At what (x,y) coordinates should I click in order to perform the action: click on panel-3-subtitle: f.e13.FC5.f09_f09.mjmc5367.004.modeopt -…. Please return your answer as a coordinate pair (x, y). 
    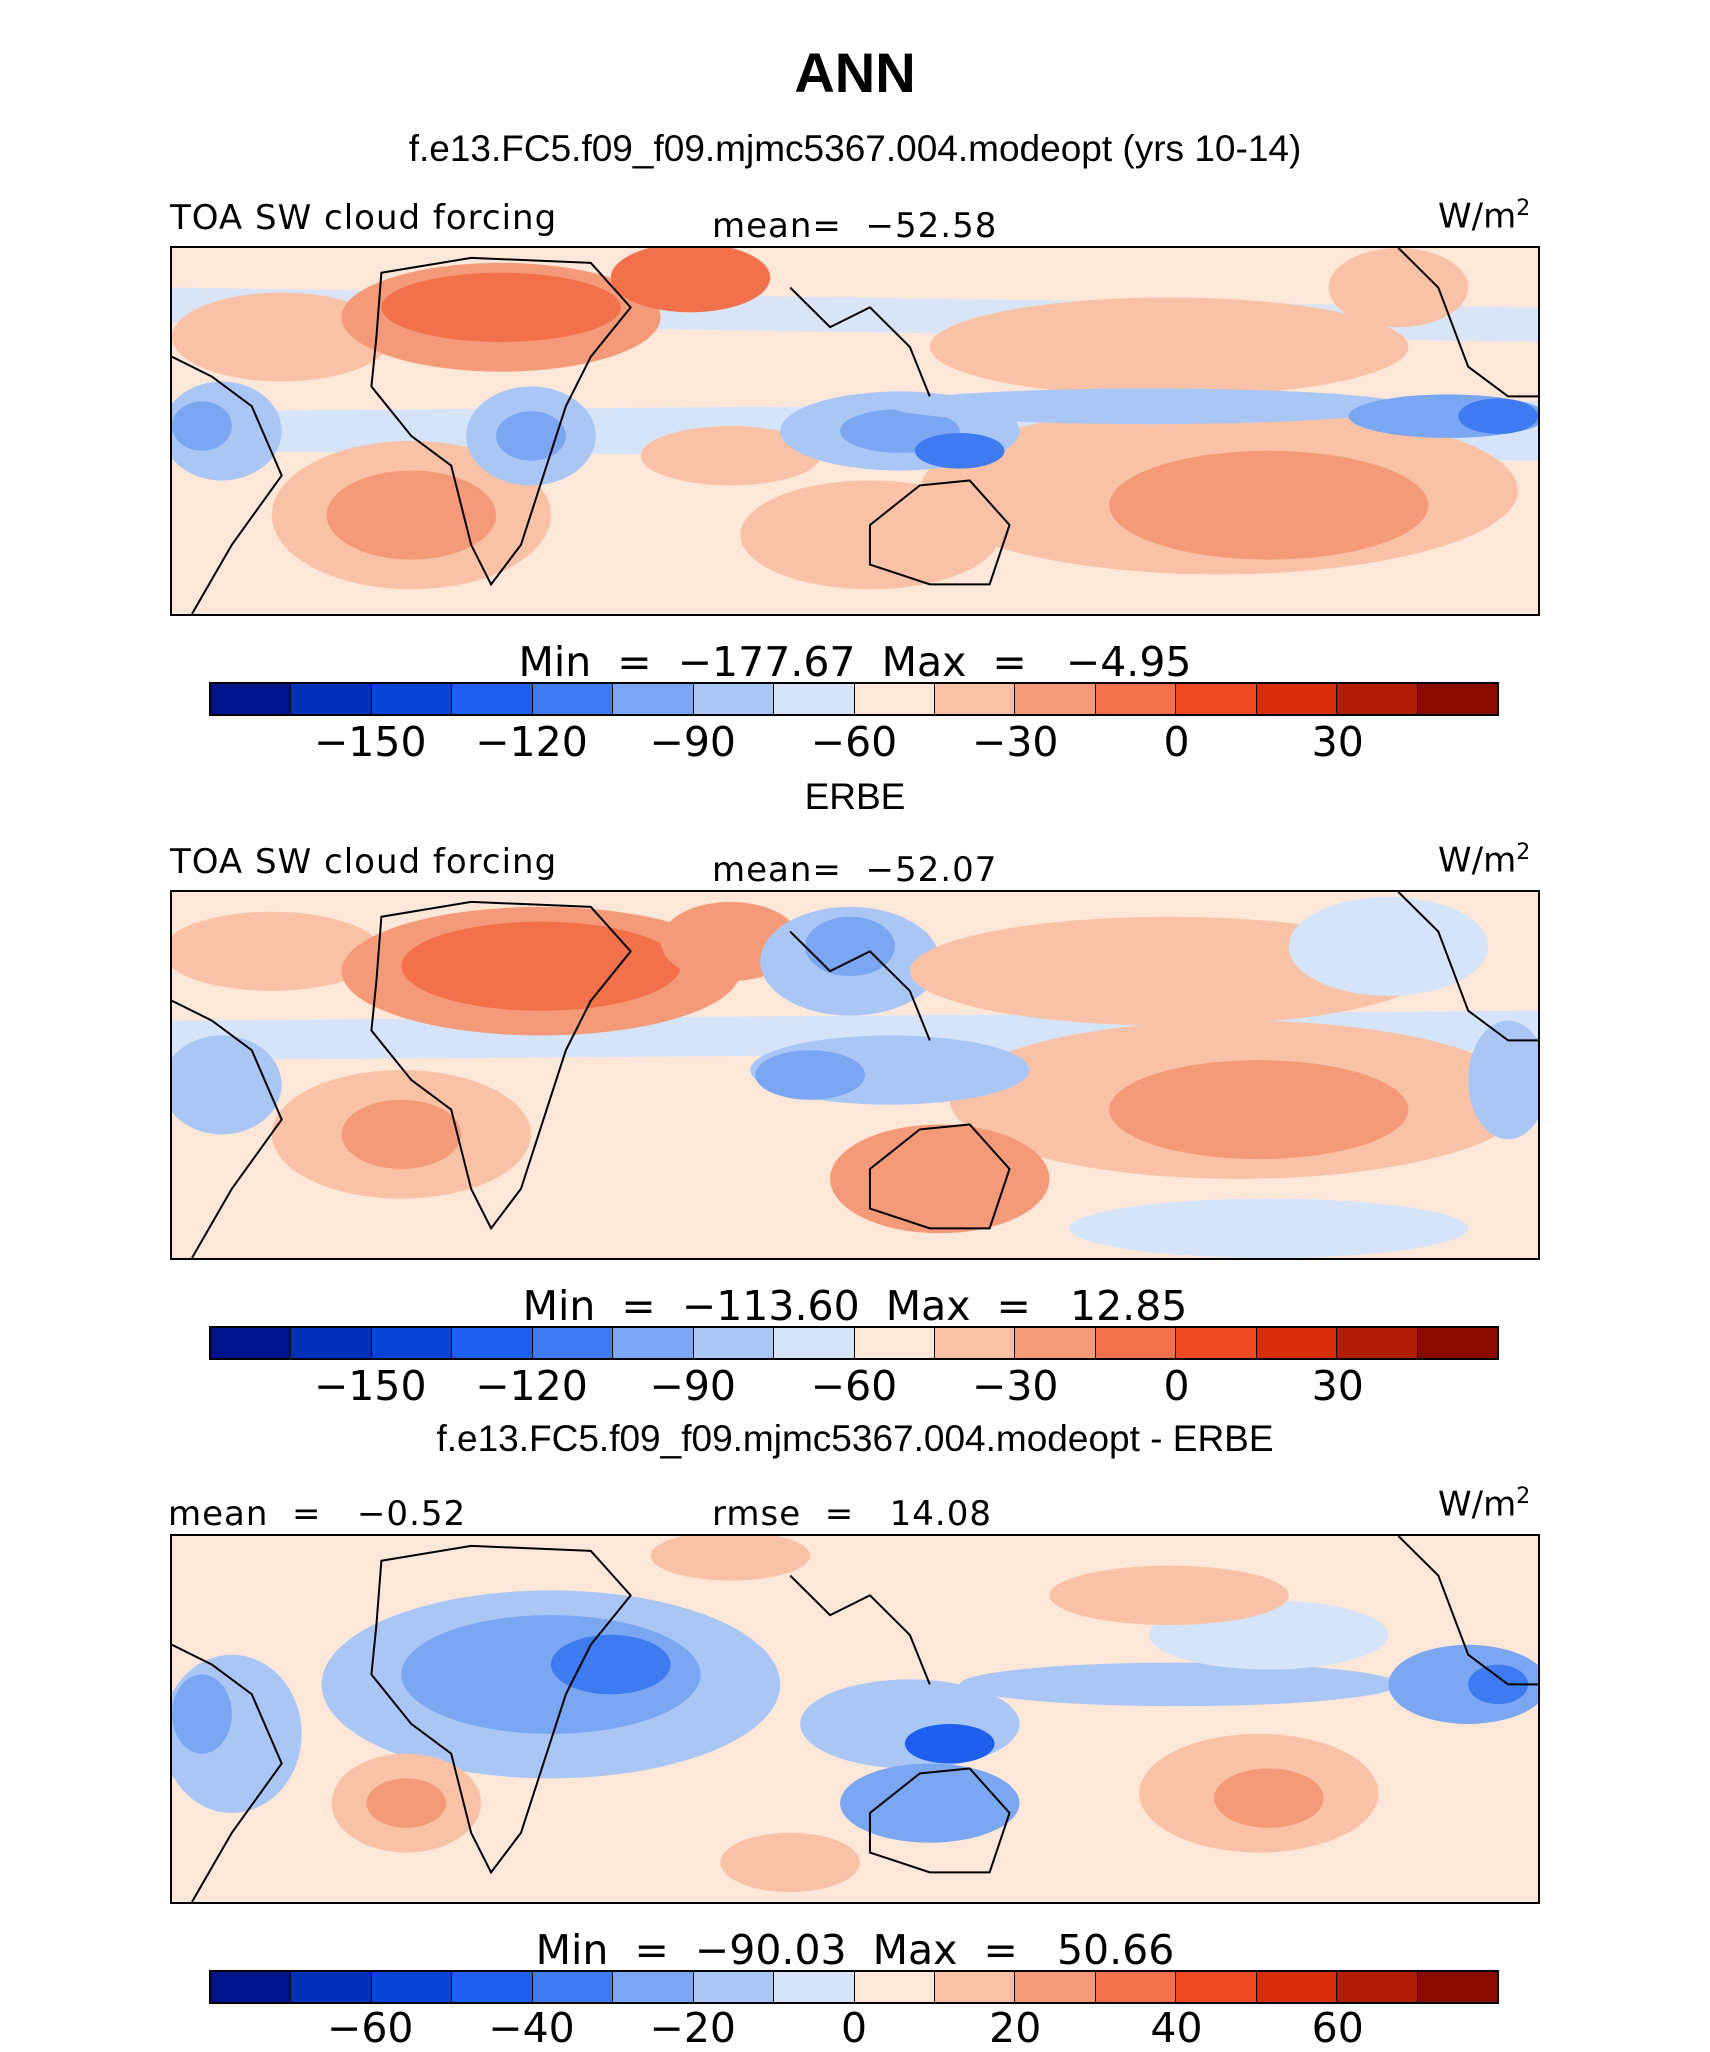
    Looking at the image, I should click on (855, 1438).